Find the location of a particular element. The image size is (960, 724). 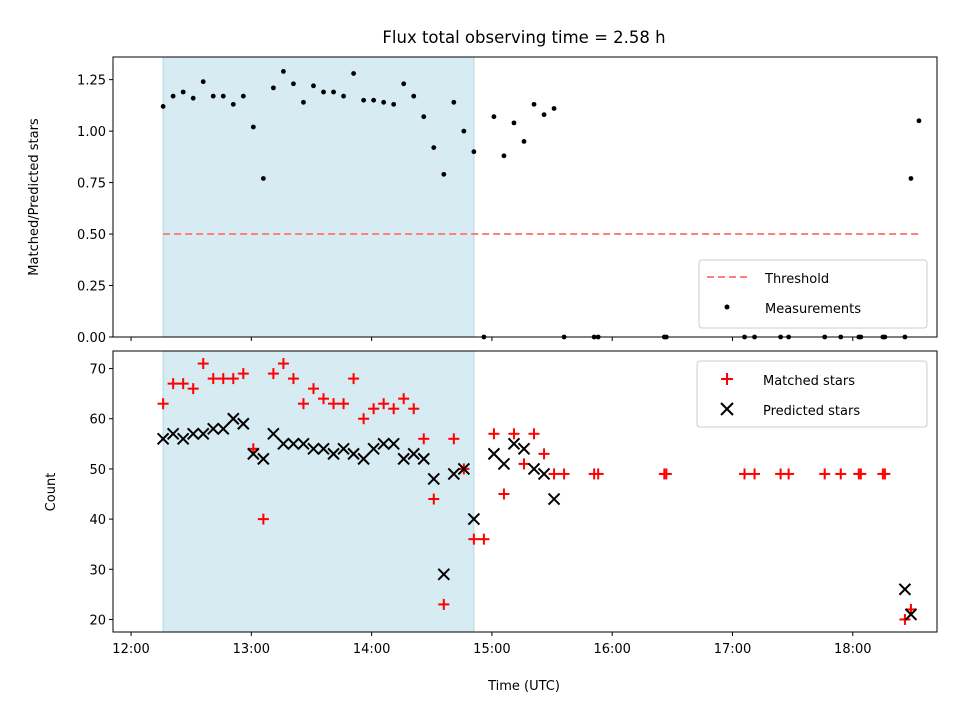

top-legend-box is located at coordinates (813, 294).